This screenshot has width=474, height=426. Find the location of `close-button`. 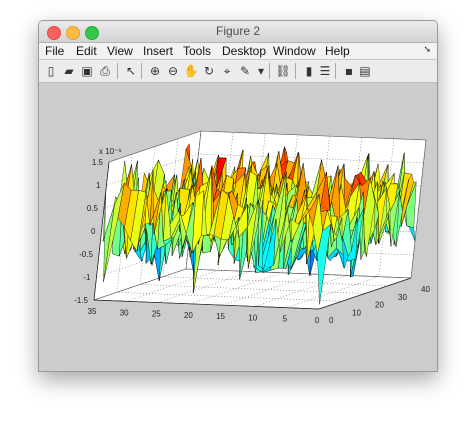

close-button is located at coordinates (54, 33).